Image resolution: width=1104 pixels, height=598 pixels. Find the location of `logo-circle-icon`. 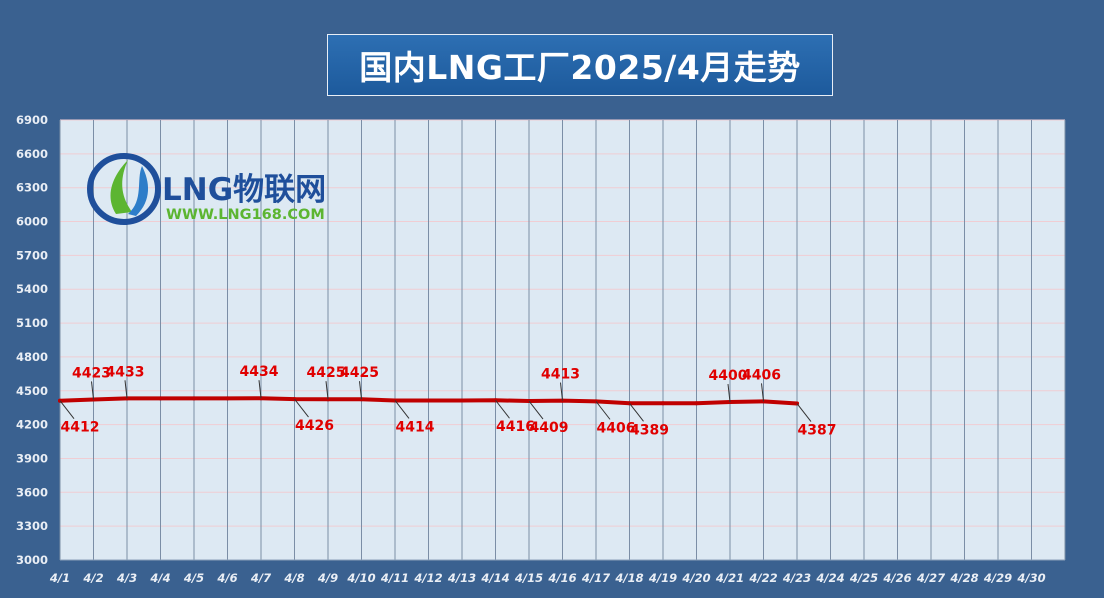

logo-circle-icon is located at coordinates (124, 189).